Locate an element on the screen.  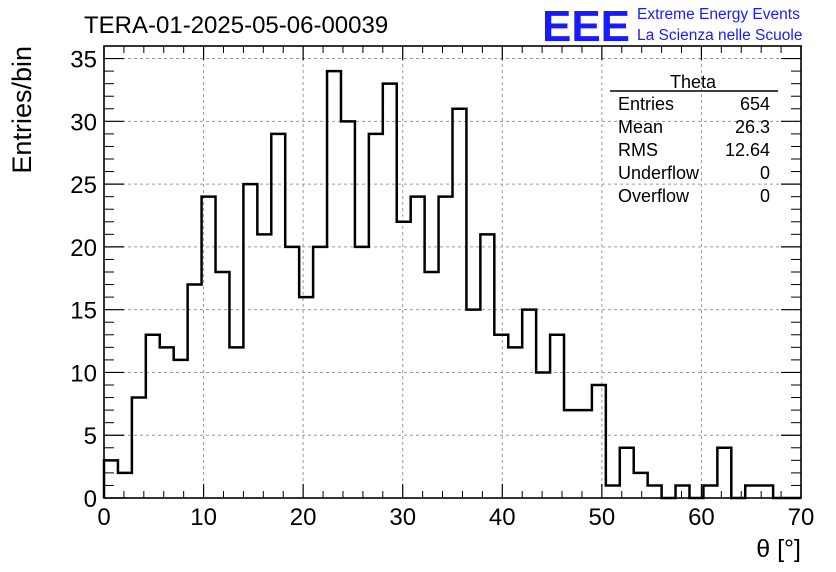
stats-value: 12.64 is located at coordinates (747, 150).